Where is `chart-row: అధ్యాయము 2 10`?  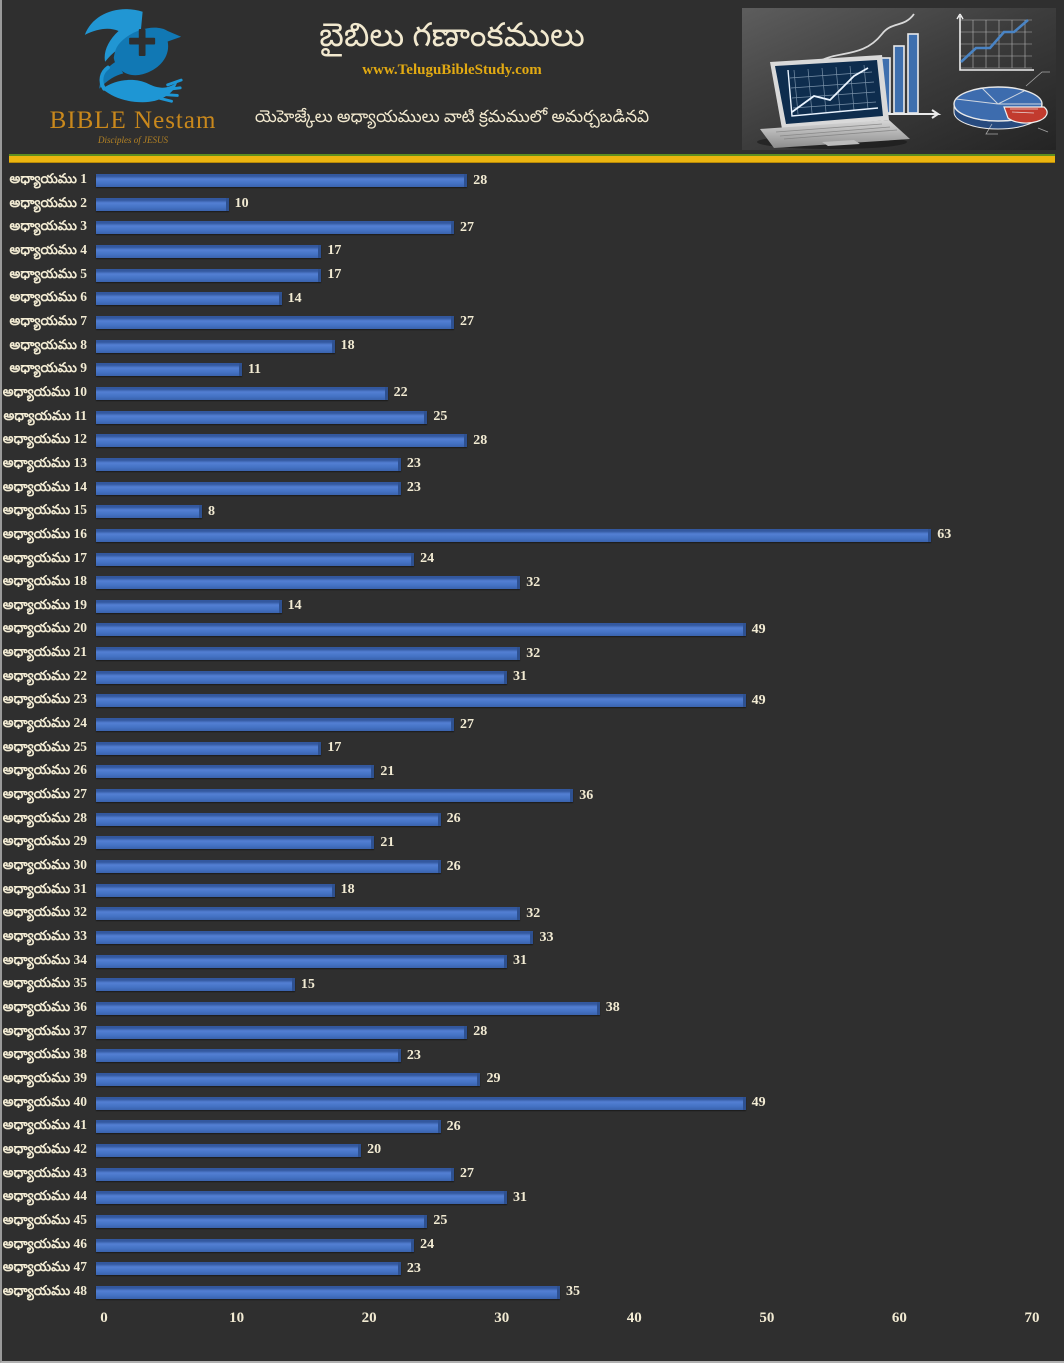
chart-row: అధ్యాయము 2 10 is located at coordinates (533, 204).